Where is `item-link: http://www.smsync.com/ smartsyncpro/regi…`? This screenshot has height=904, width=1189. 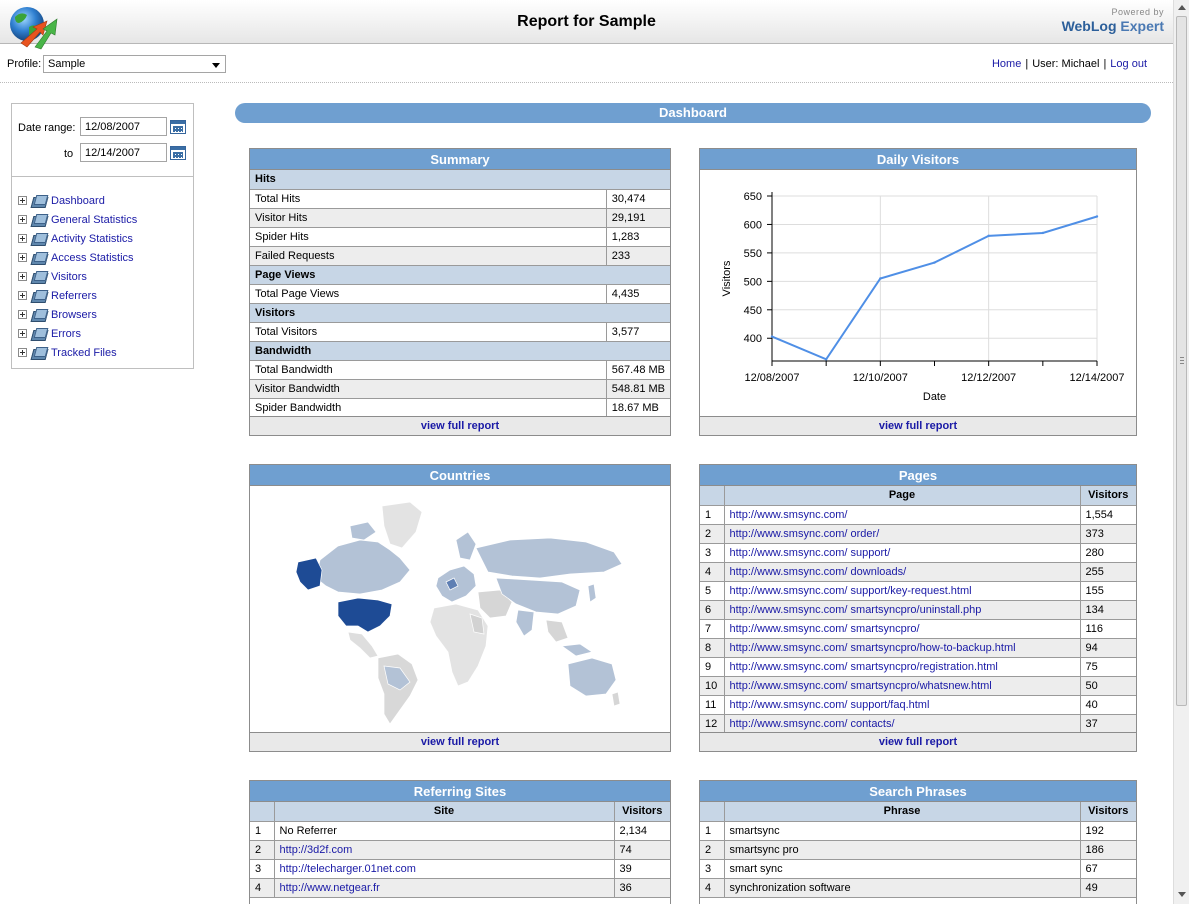
item-link: http://www.smsync.com/ smartsyncpro/regi… is located at coordinates (863, 666).